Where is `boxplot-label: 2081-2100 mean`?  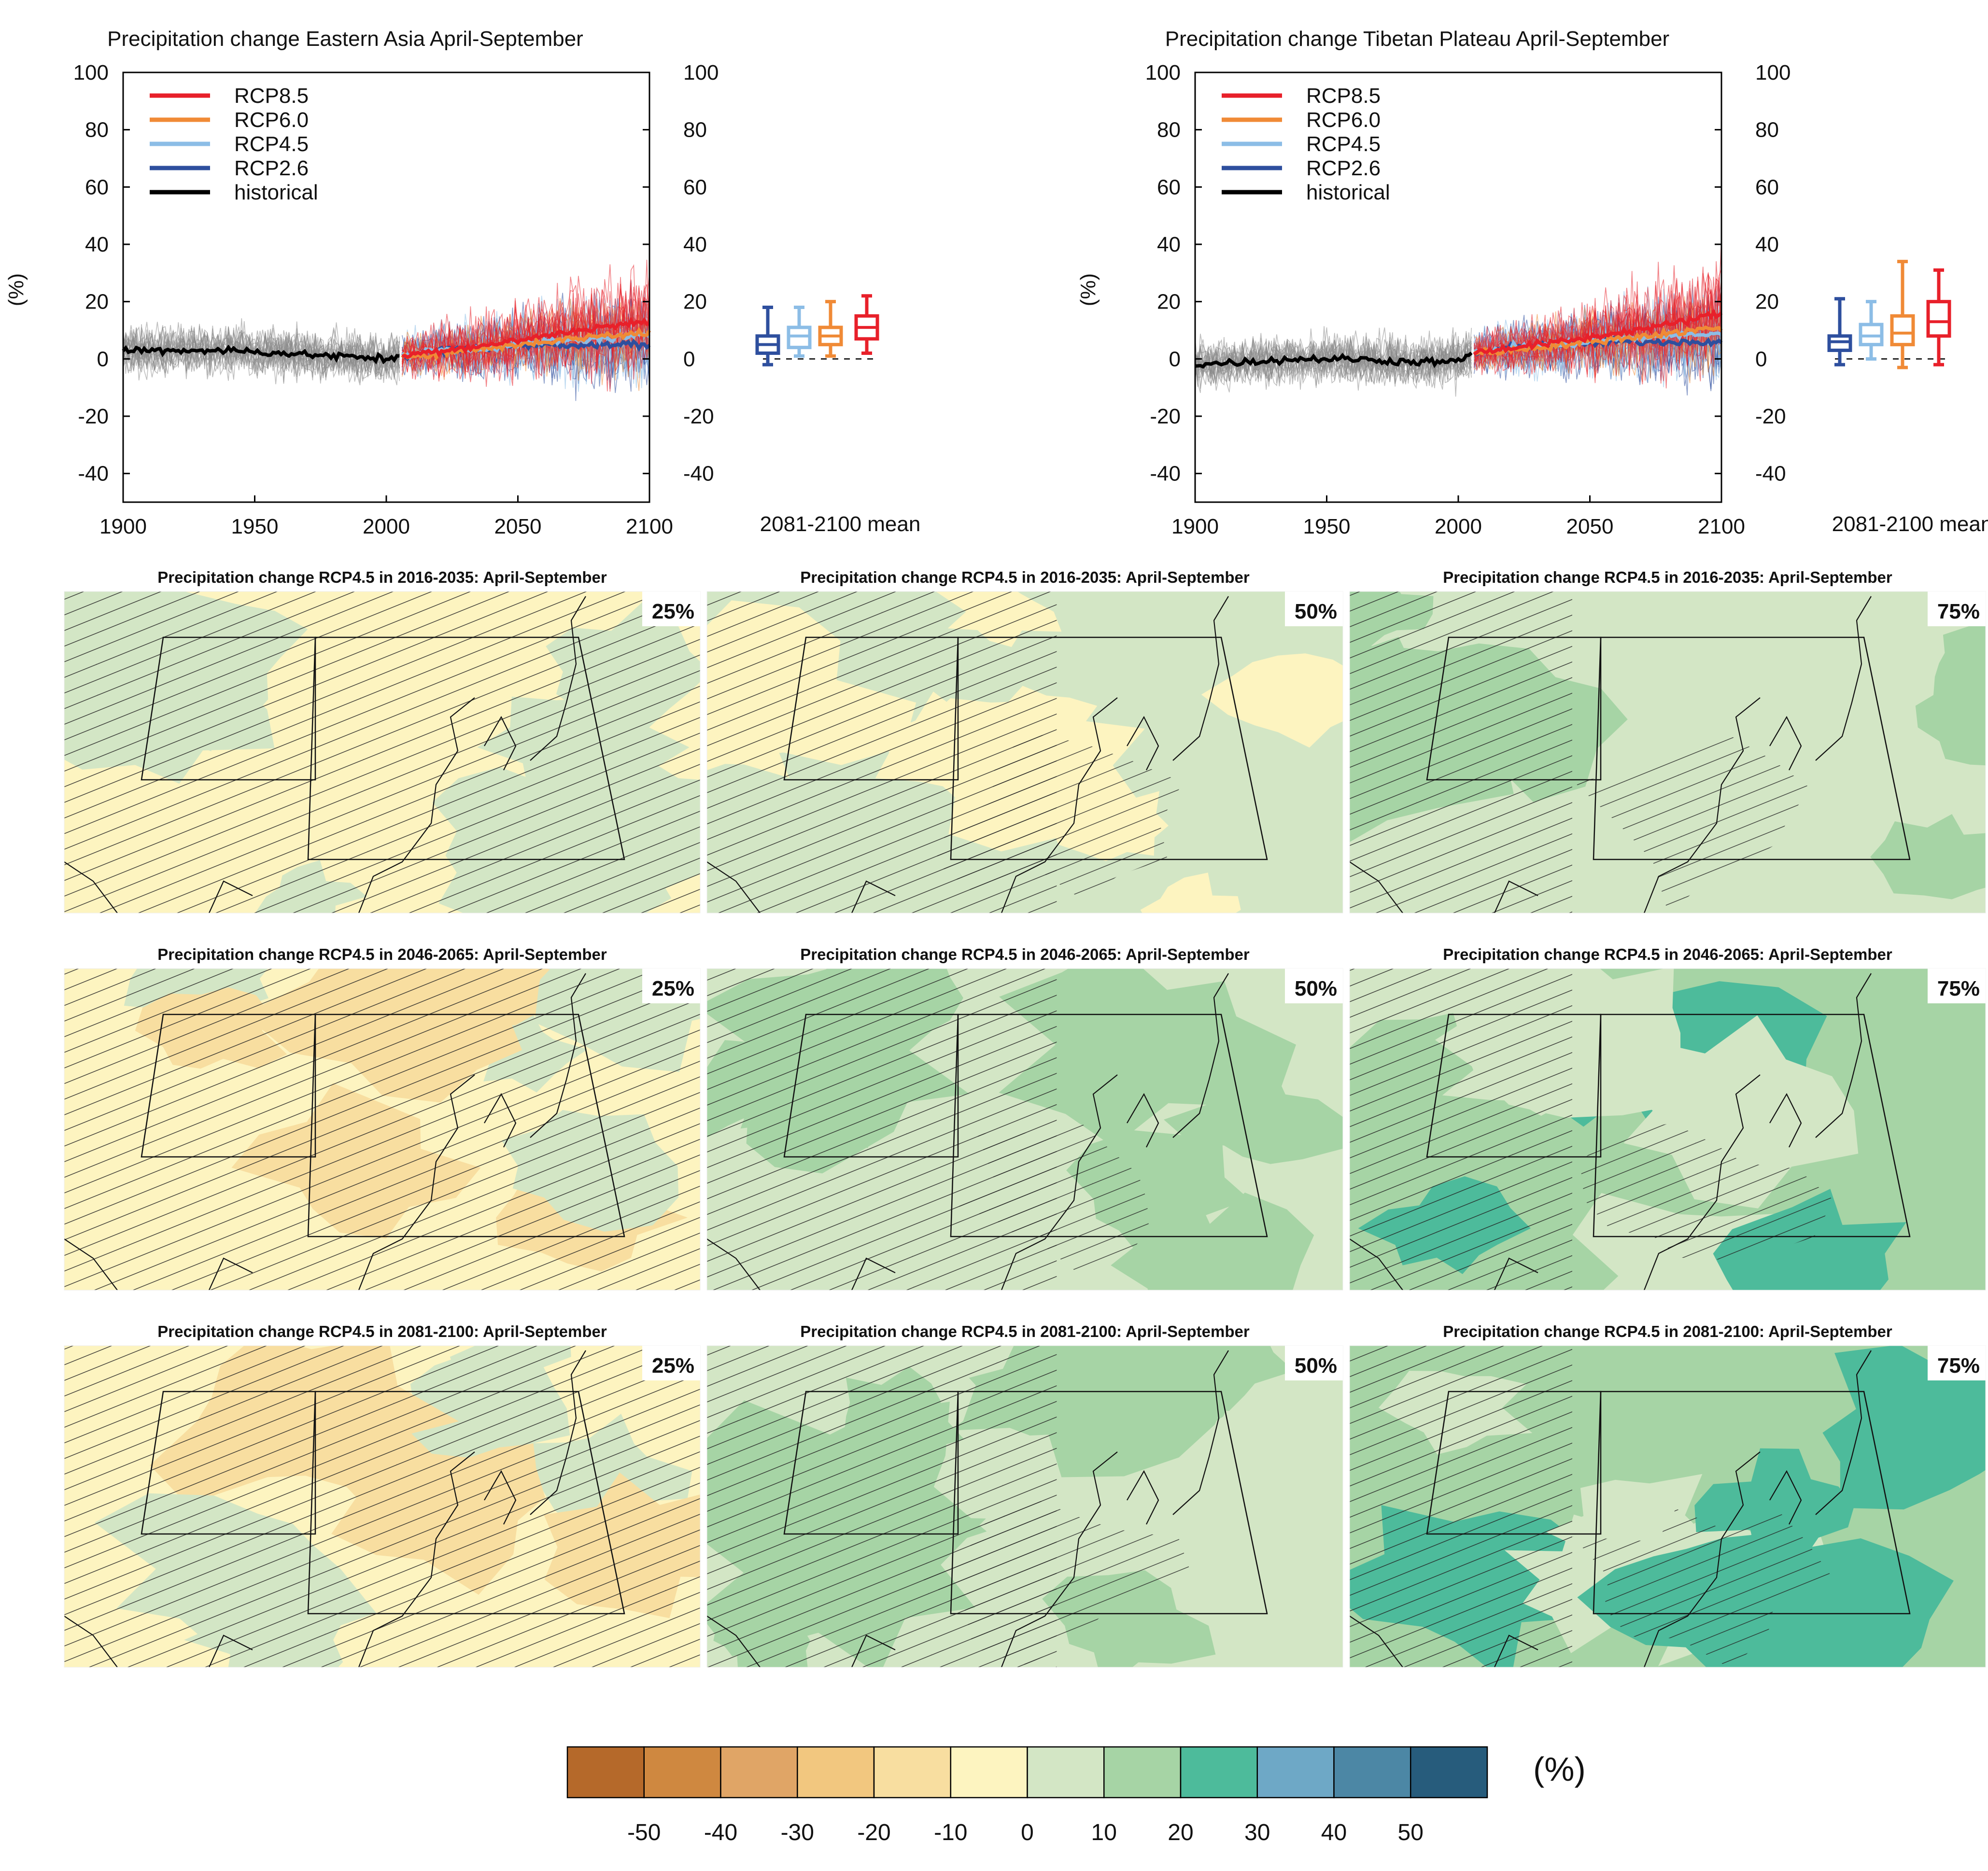
boxplot-label: 2081-2100 mean is located at coordinates (1910, 524).